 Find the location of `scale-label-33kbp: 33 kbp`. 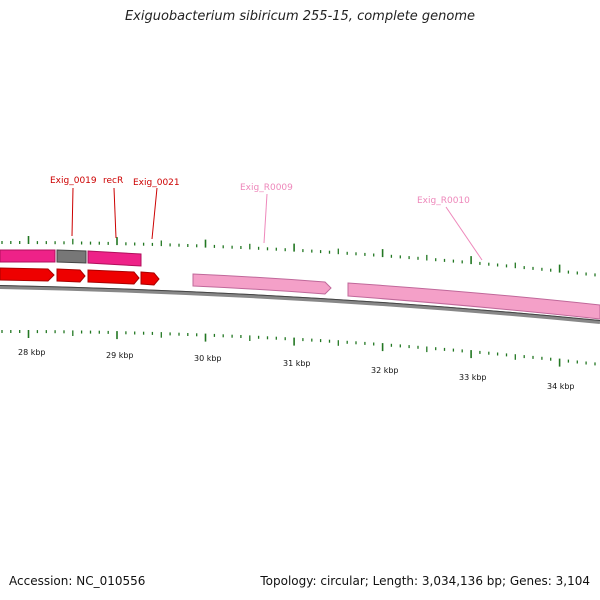

scale-label-33kbp: 33 kbp is located at coordinates (473, 377).